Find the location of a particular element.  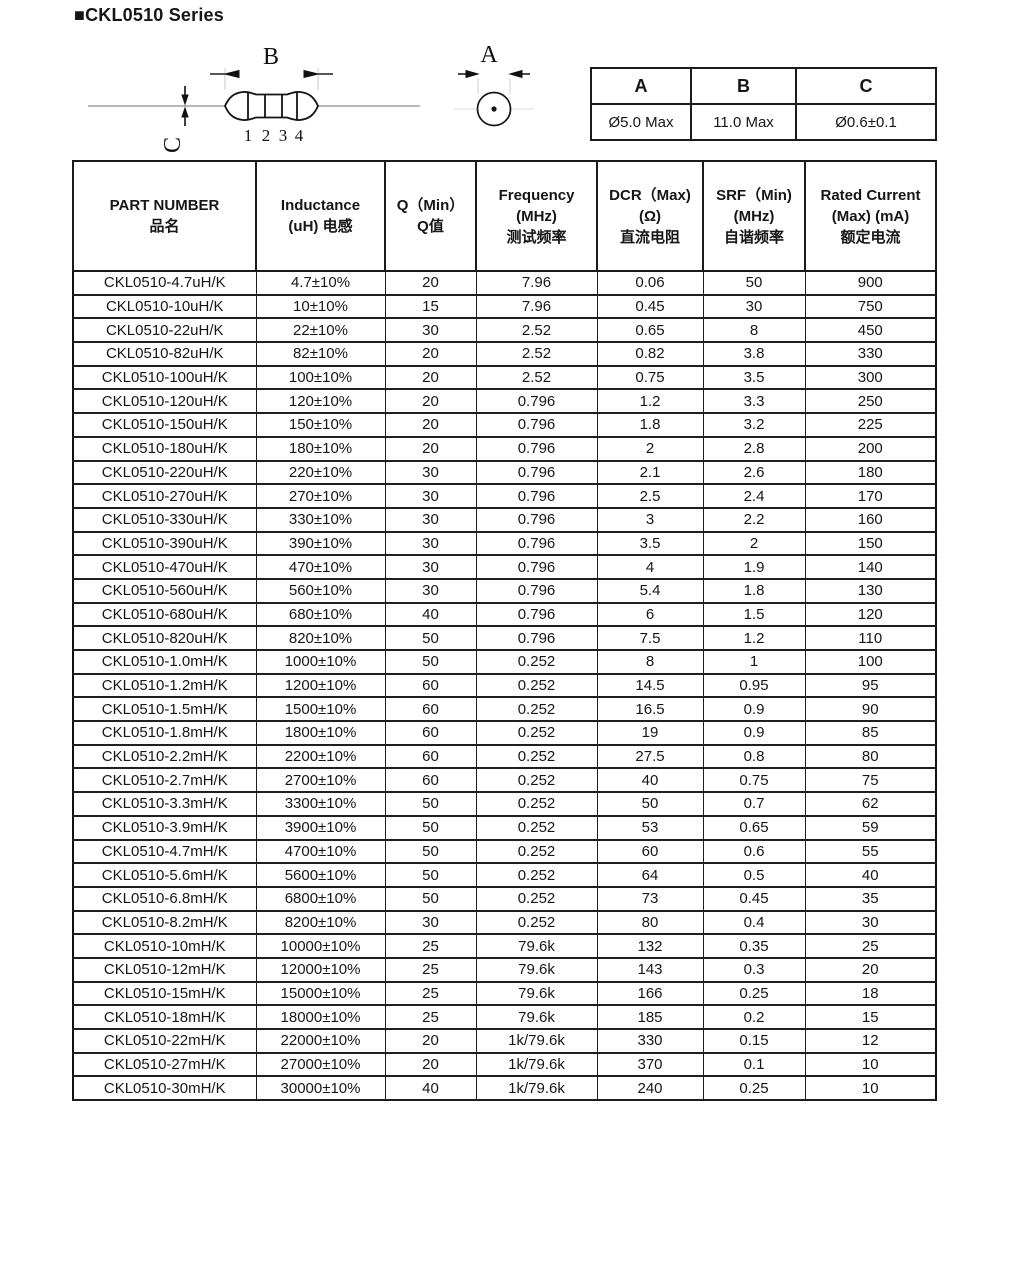

dimensions-value-row: Ø5.0 Max 11.0 Max Ø0.6±0.1 is located at coordinates (763, 122).